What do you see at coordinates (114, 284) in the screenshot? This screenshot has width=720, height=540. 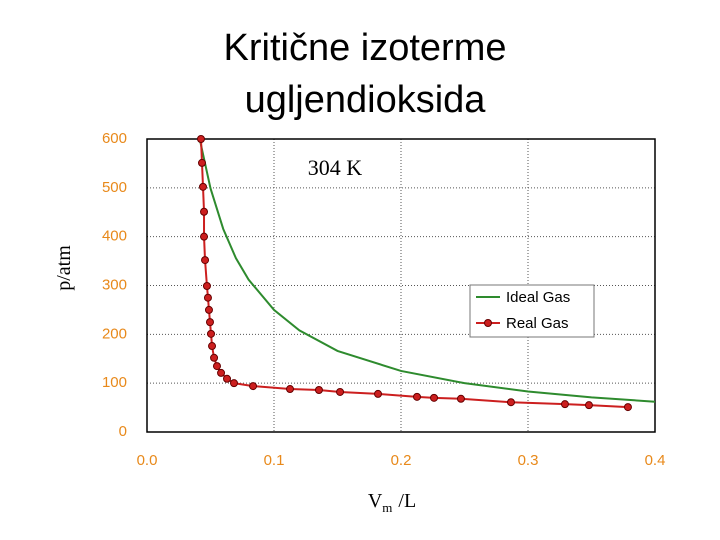 I see `y-tick-label: 300` at bounding box center [114, 284].